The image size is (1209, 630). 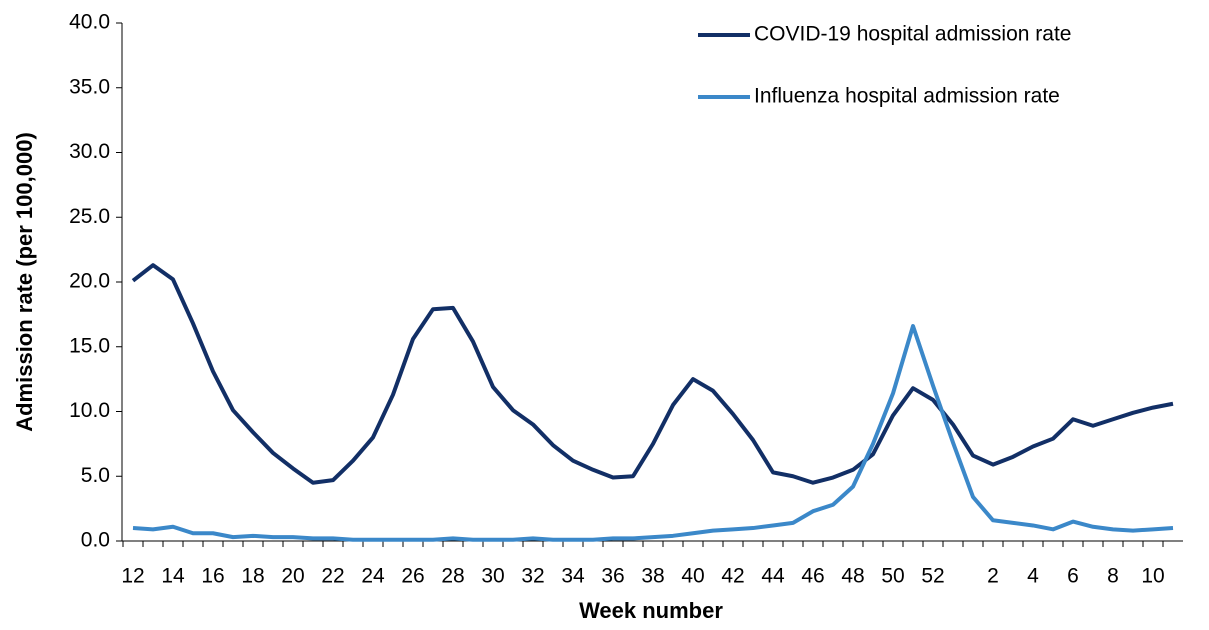 What do you see at coordinates (332, 576) in the screenshot?
I see `x-tick-label: 22` at bounding box center [332, 576].